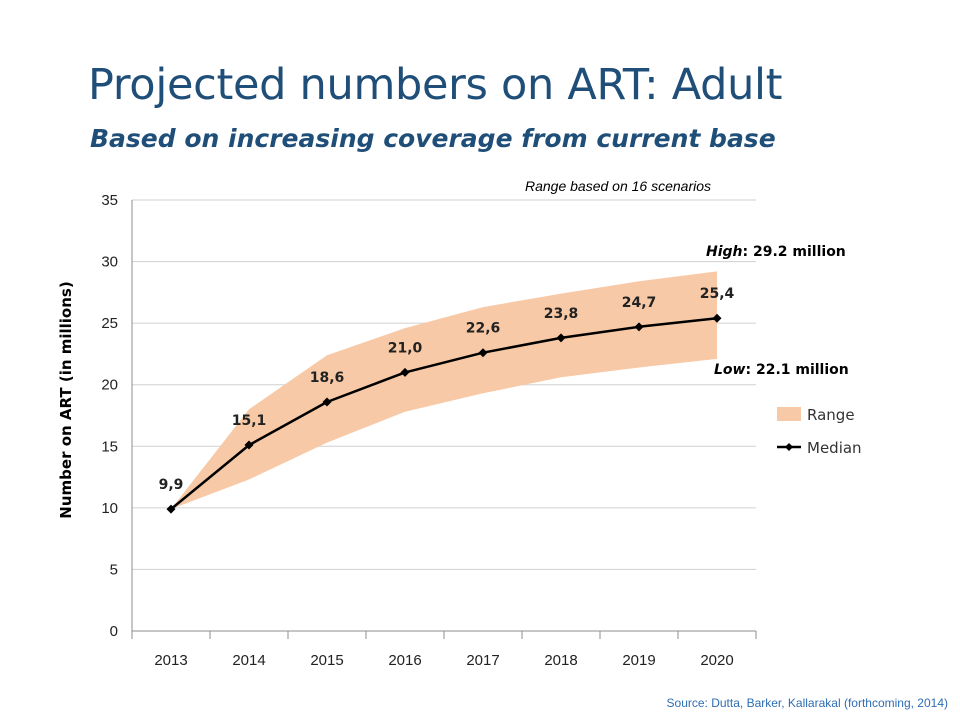 This screenshot has height=720, width=960. Describe the element at coordinates (109, 323) in the screenshot. I see `y-tick-label-25: 25` at that location.